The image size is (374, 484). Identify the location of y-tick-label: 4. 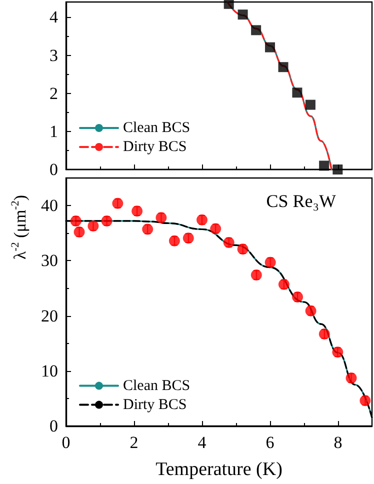
(54, 17).